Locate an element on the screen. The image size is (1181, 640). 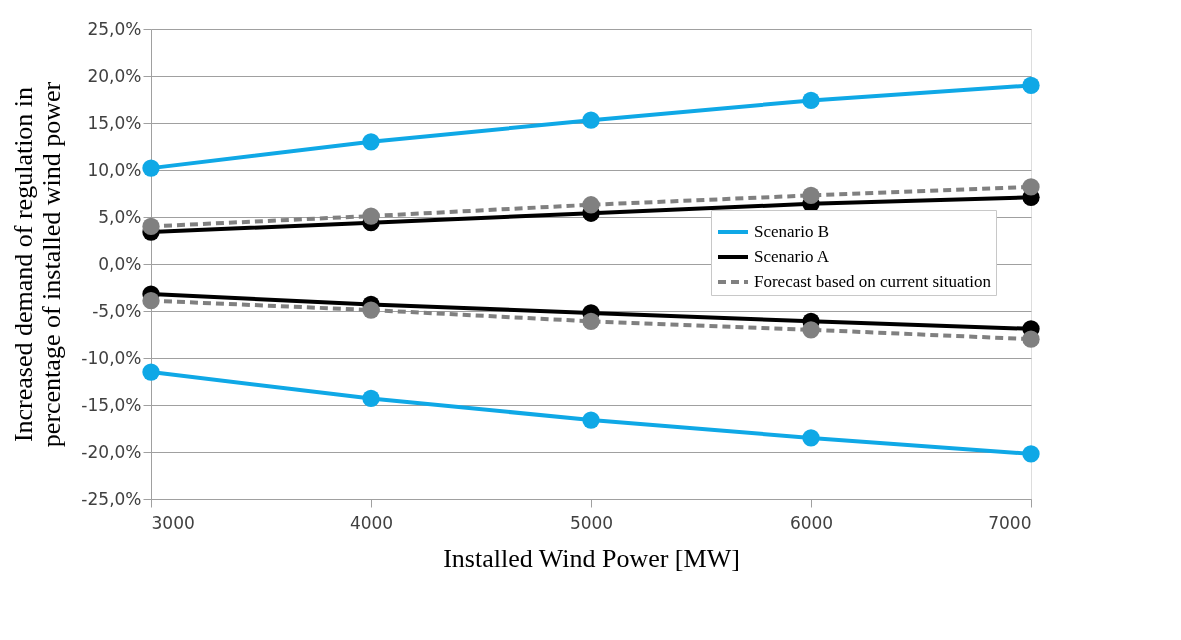
legend-label: Scenario A is located at coordinates (792, 256).